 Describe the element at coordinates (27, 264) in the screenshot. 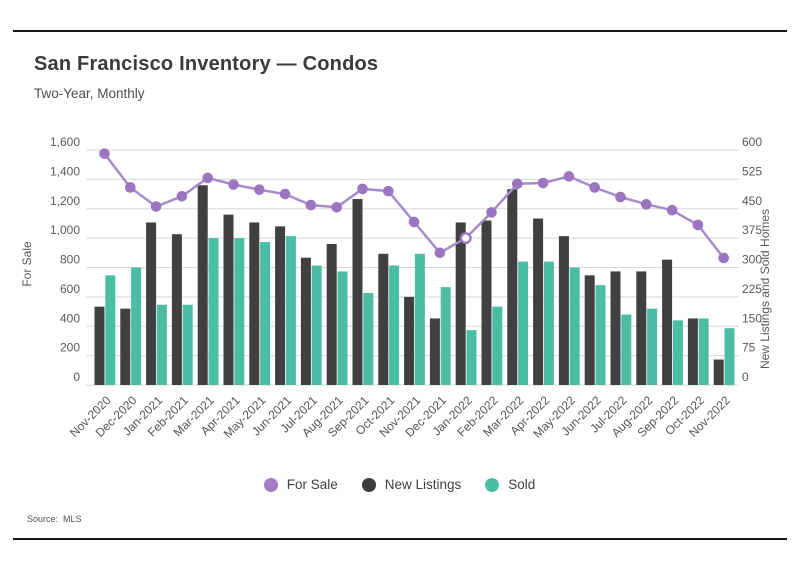

I see `left-axis-title: For Sale` at that location.